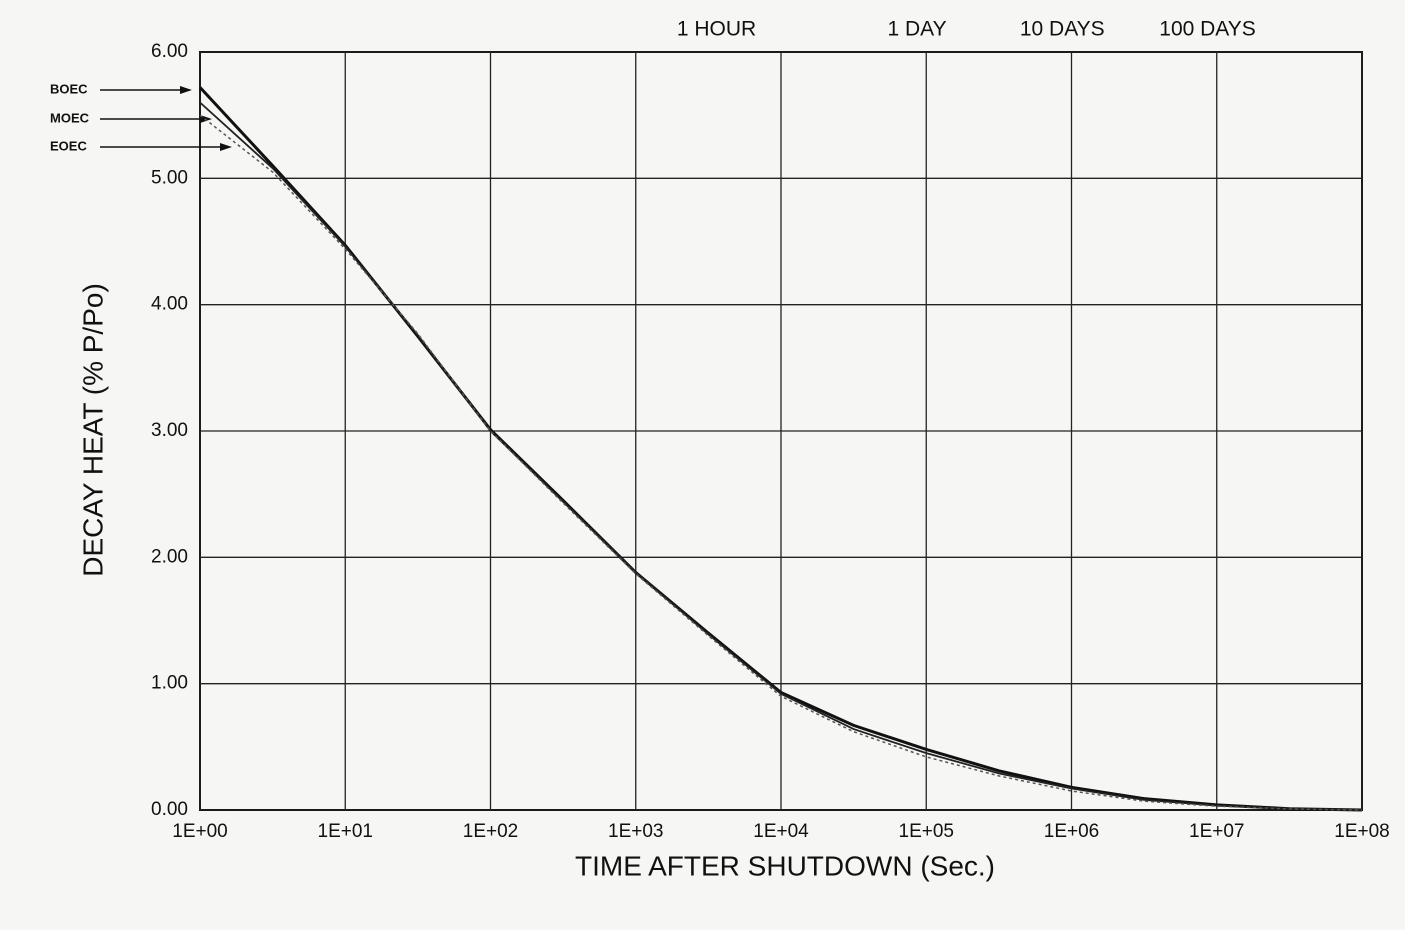 Image resolution: width=1405 pixels, height=930 pixels. What do you see at coordinates (169, 177) in the screenshot?
I see `y-tick-label: 5.00` at bounding box center [169, 177].